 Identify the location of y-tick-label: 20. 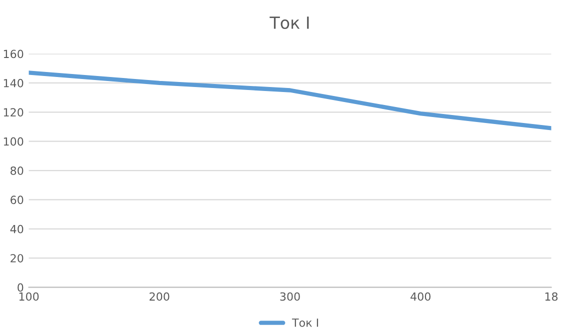
(17, 258).